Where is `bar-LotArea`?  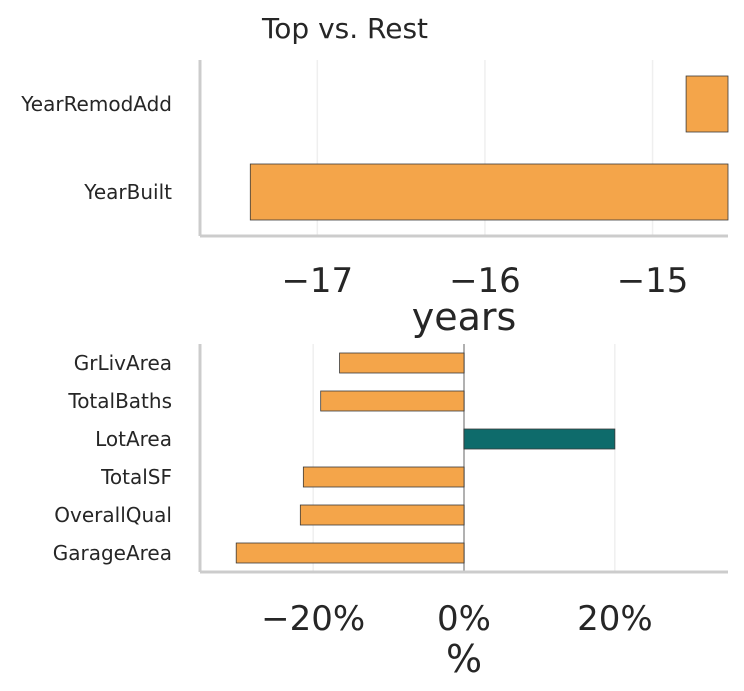
bar-LotArea is located at coordinates (539, 439).